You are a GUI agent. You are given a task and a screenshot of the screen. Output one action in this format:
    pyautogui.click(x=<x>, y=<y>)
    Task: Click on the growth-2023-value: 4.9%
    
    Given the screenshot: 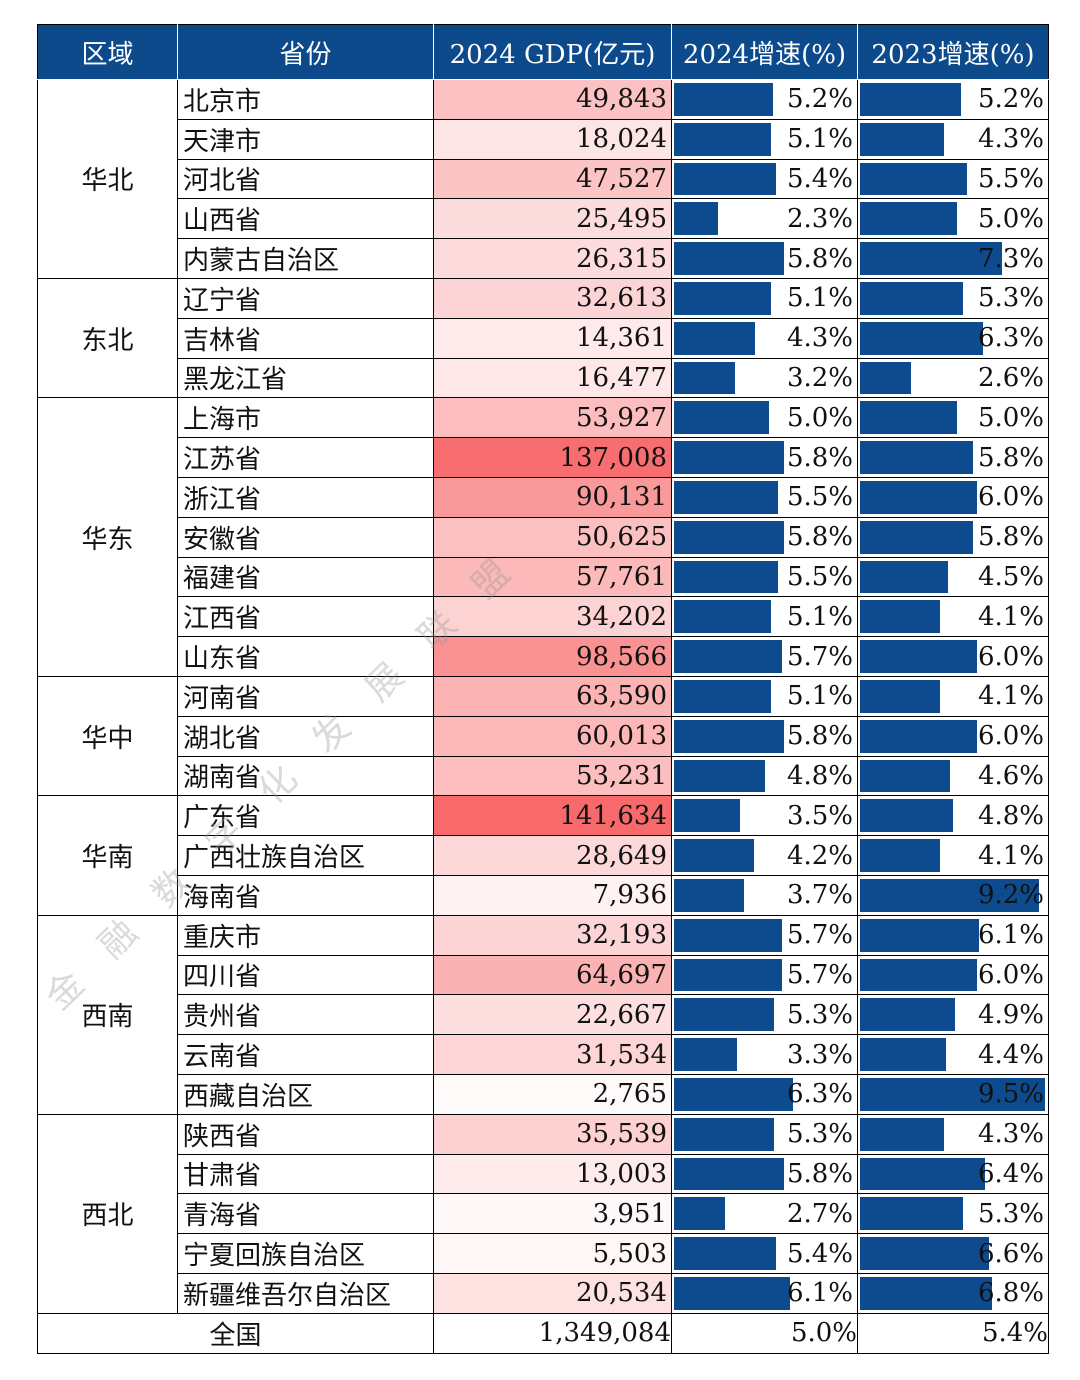 What is the action you would take?
    pyautogui.click(x=1010, y=1014)
    